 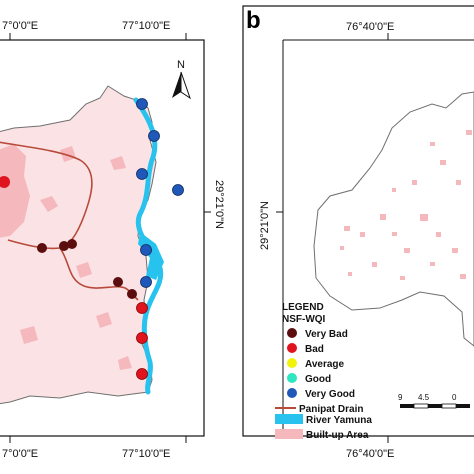 I want to click on builtup-patch-a5, so click(x=125, y=363).